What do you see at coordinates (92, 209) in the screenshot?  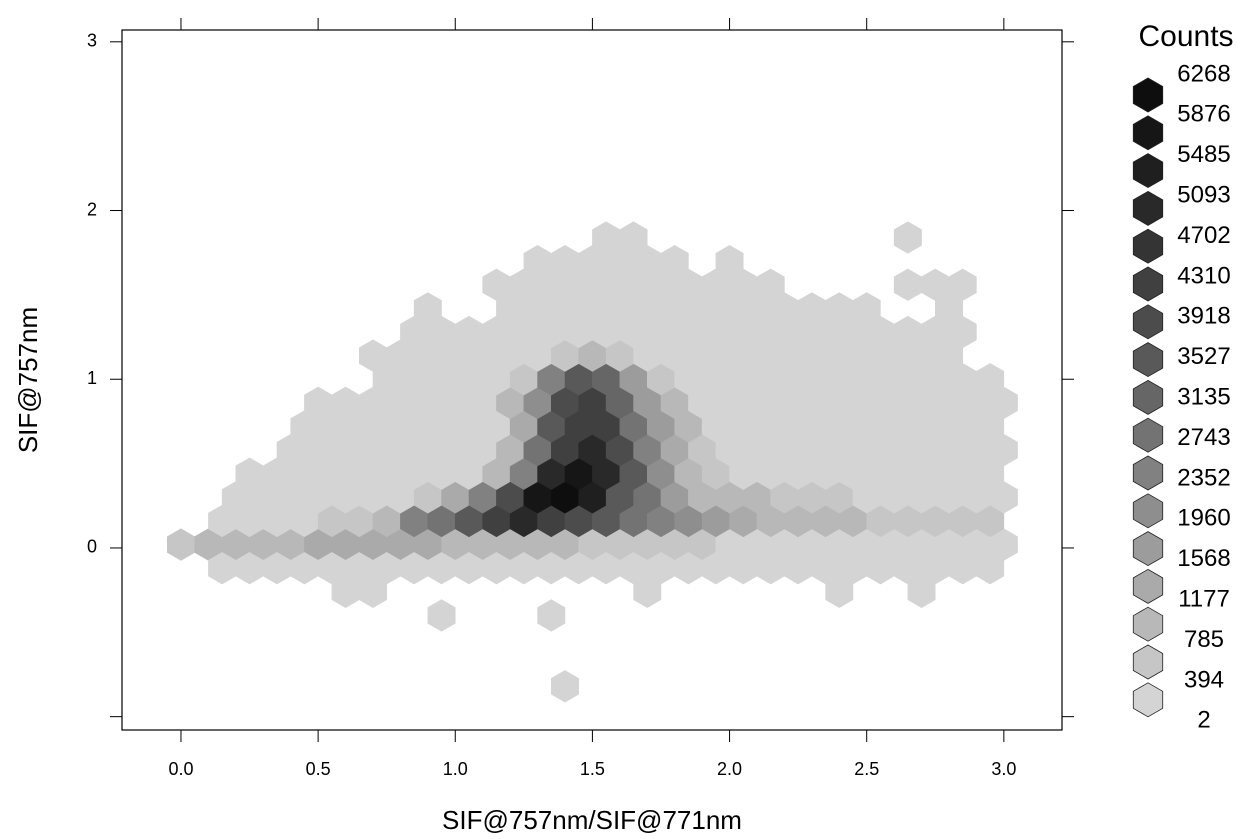 I see `y-tick-label: 2` at bounding box center [92, 209].